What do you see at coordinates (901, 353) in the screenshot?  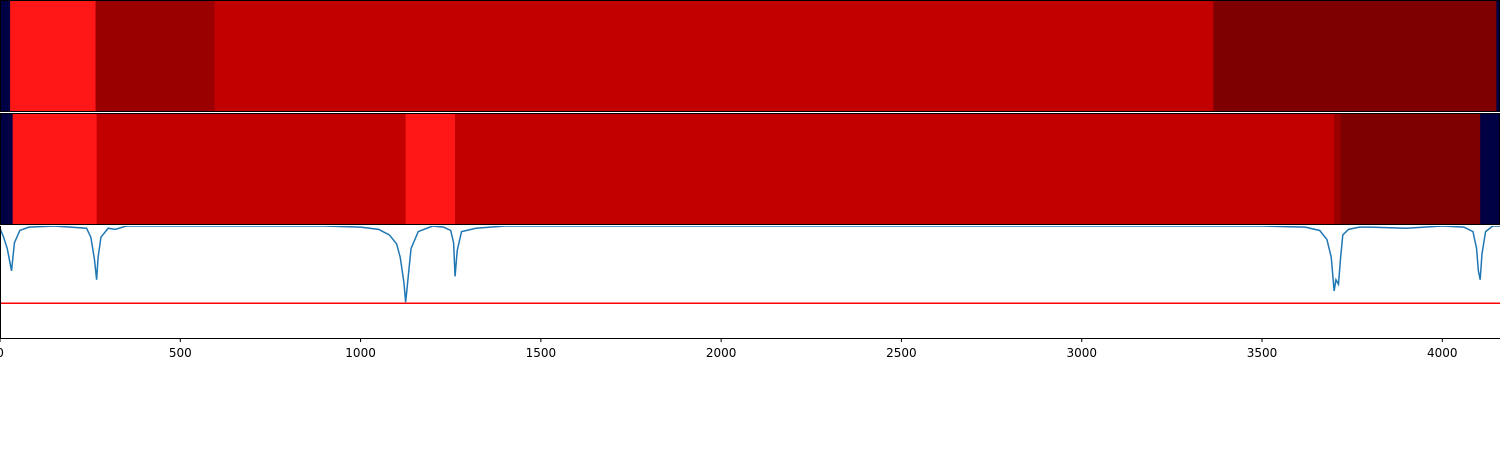 I see `x-tick-label: 2500` at bounding box center [901, 353].